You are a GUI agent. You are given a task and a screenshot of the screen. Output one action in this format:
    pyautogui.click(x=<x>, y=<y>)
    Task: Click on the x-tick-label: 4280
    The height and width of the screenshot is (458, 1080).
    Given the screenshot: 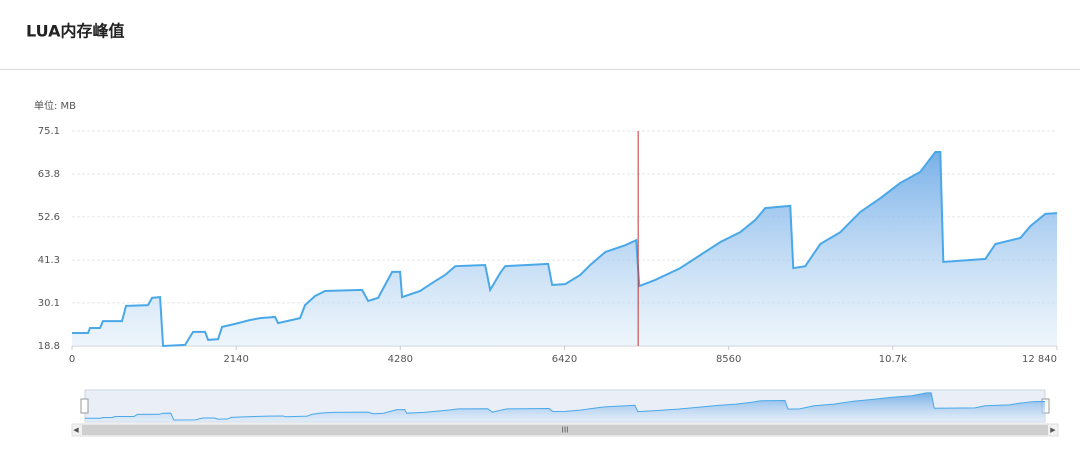 What is the action you would take?
    pyautogui.click(x=400, y=359)
    